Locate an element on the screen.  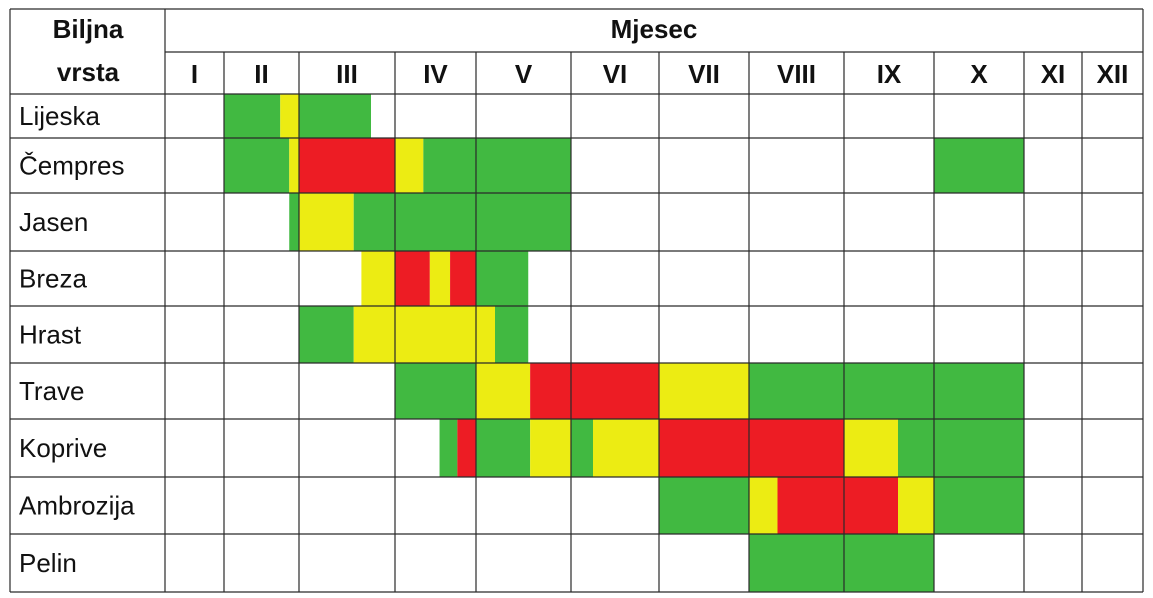
species-label-breza: Breza is located at coordinates (53, 279).